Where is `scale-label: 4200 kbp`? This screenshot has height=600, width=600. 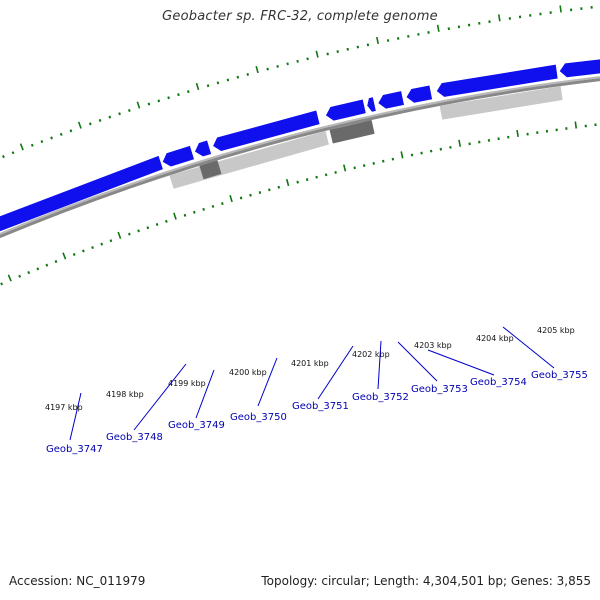 scale-label: 4200 kbp is located at coordinates (248, 372).